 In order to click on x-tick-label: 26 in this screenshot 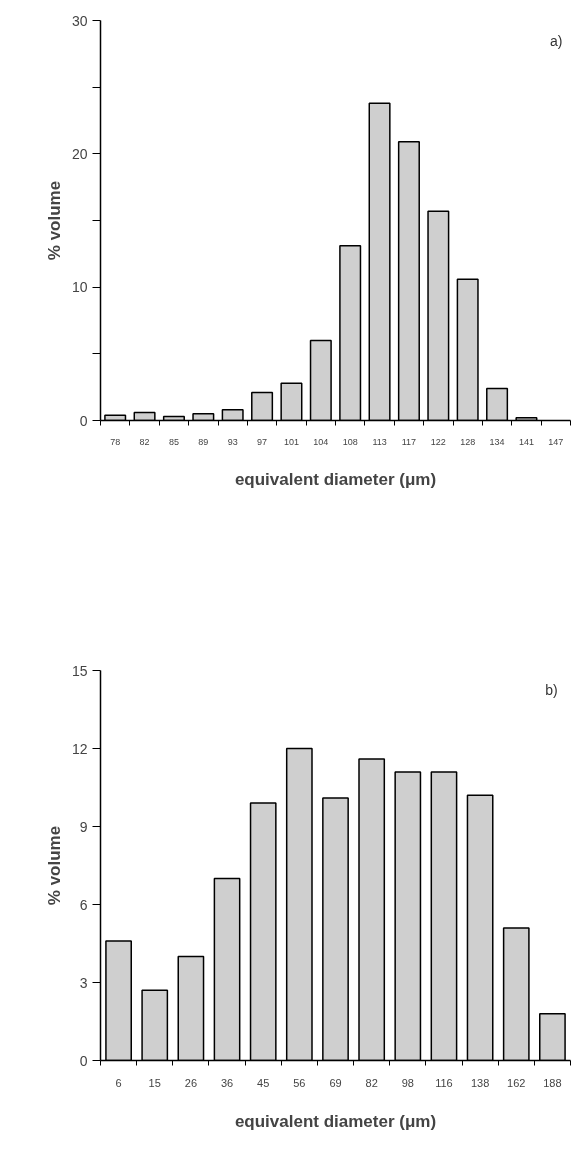, I will do `click(191, 1082)`.